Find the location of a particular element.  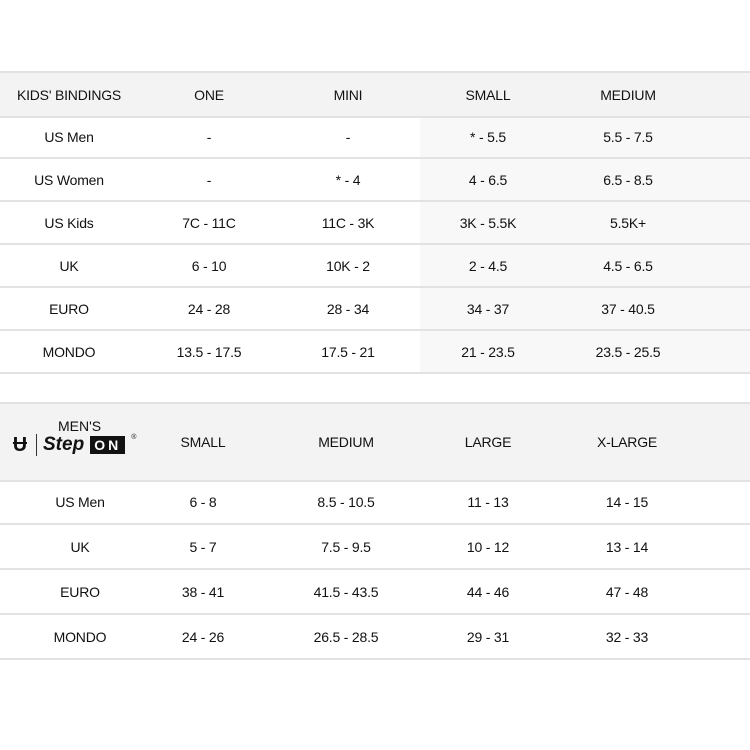

mens-label: MEN'S is located at coordinates (80, 426).